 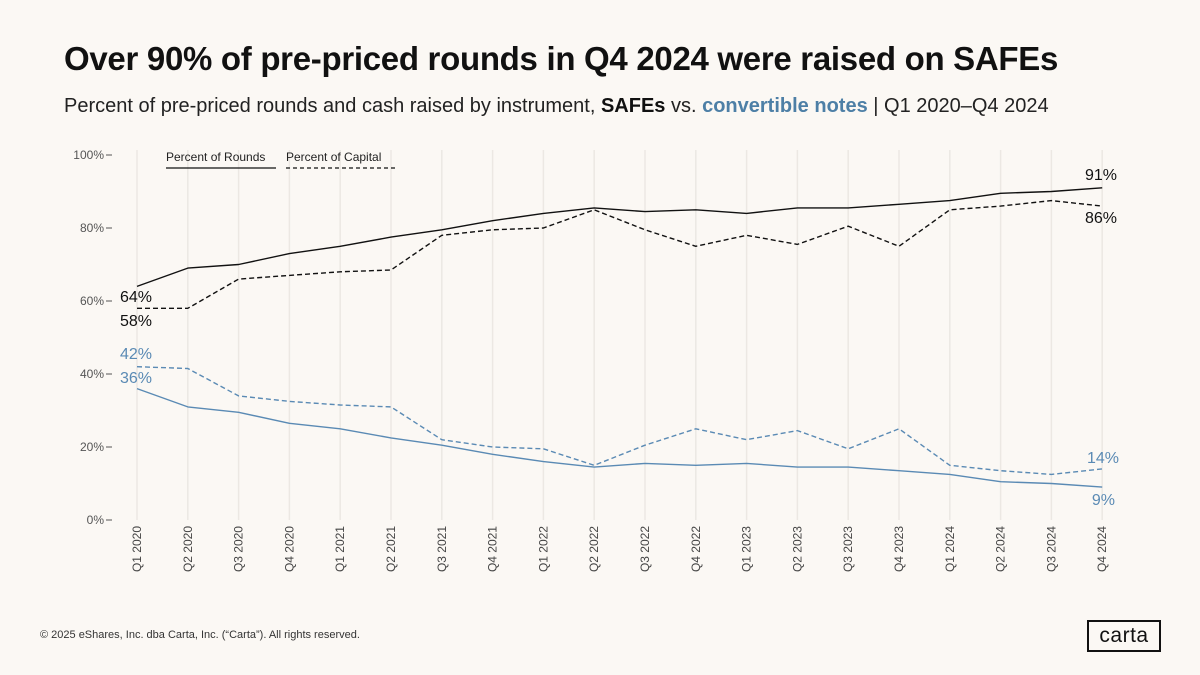 What do you see at coordinates (1102, 549) in the screenshot?
I see `x-tick-label: Q4 2024` at bounding box center [1102, 549].